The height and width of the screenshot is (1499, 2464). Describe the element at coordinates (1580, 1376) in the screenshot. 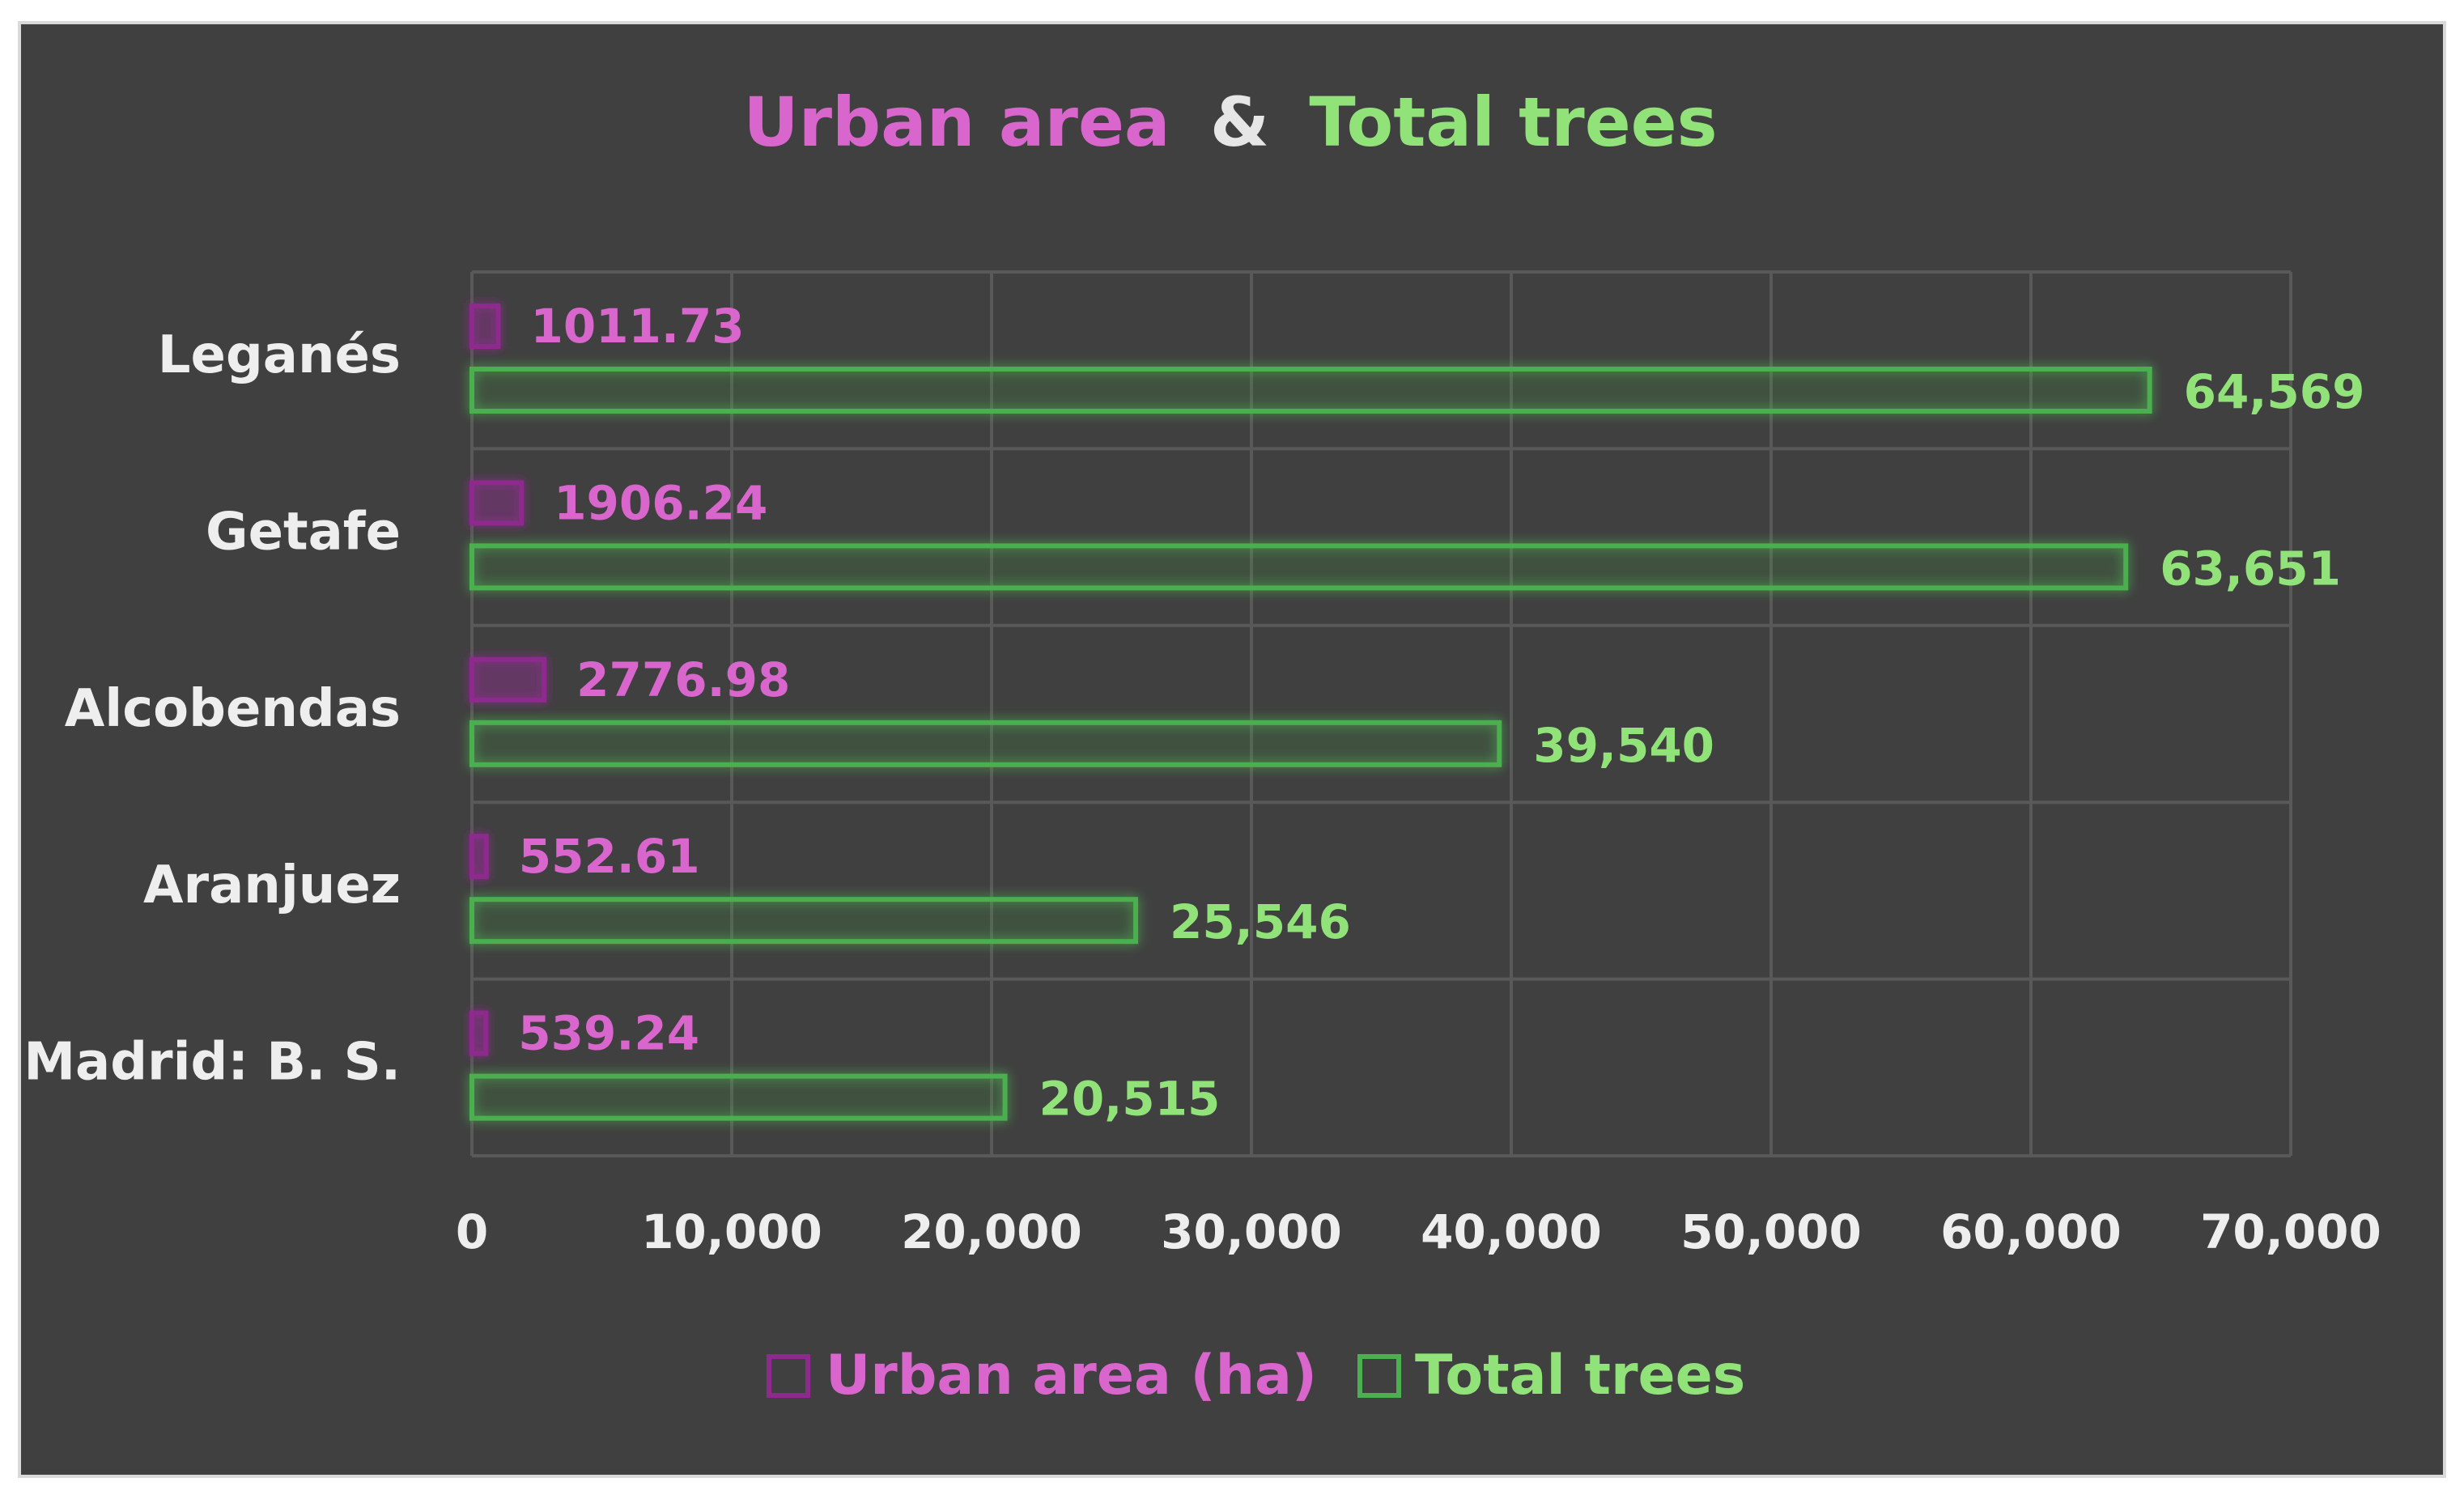

I see `legend-label-total-trees: Total trees` at that location.